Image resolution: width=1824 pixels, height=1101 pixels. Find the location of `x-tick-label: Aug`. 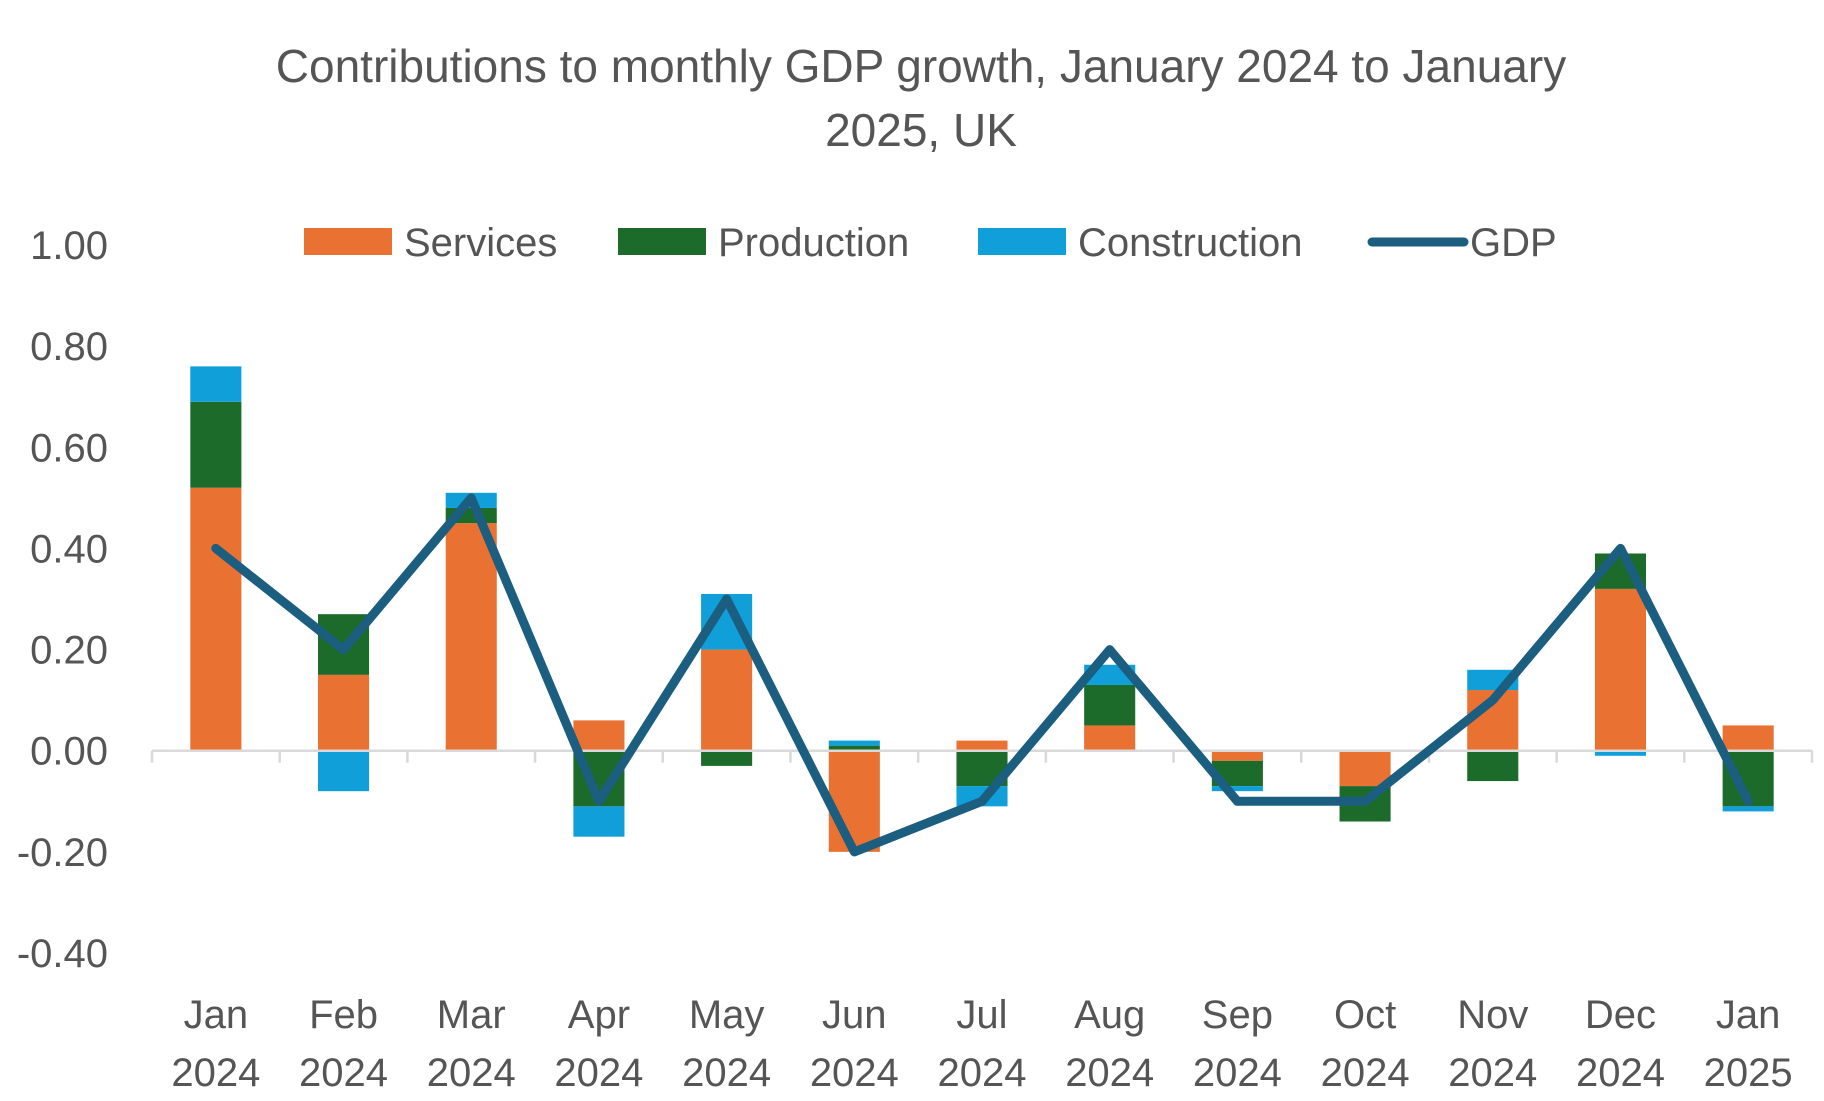

x-tick-label: Aug is located at coordinates (1109, 1015).